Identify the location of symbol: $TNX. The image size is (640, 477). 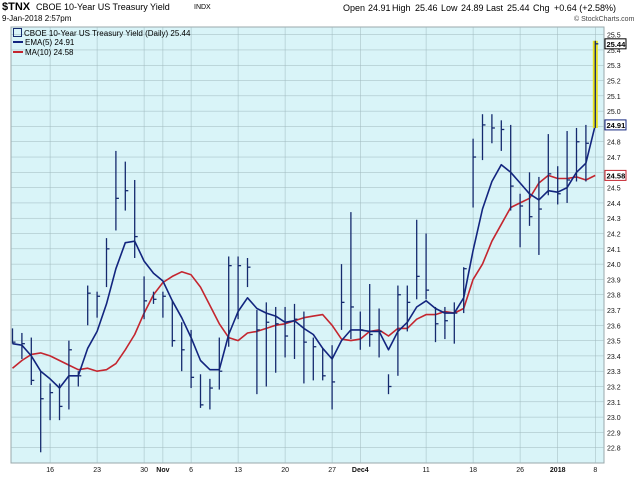
(16, 7).